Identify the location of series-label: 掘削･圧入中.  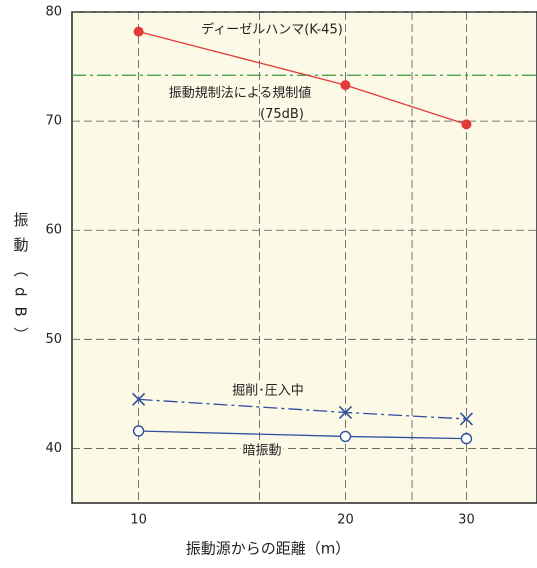
(268, 391).